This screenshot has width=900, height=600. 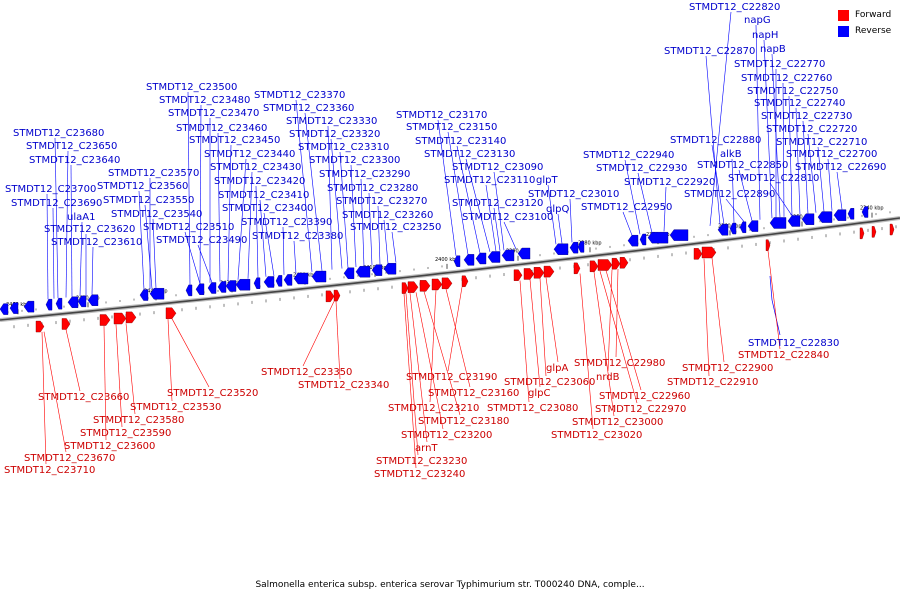 What do you see at coordinates (299, 95) in the screenshot?
I see `reverse-label-stmdt12_c23370: STMDT12_C23370` at bounding box center [299, 95].